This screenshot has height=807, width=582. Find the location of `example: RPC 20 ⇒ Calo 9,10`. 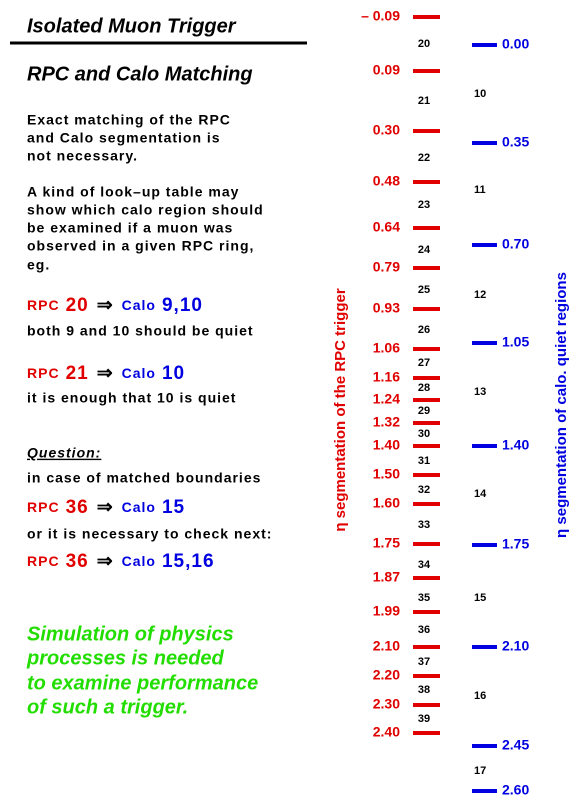

example: RPC 20 ⇒ Calo 9,10 is located at coordinates (115, 305).